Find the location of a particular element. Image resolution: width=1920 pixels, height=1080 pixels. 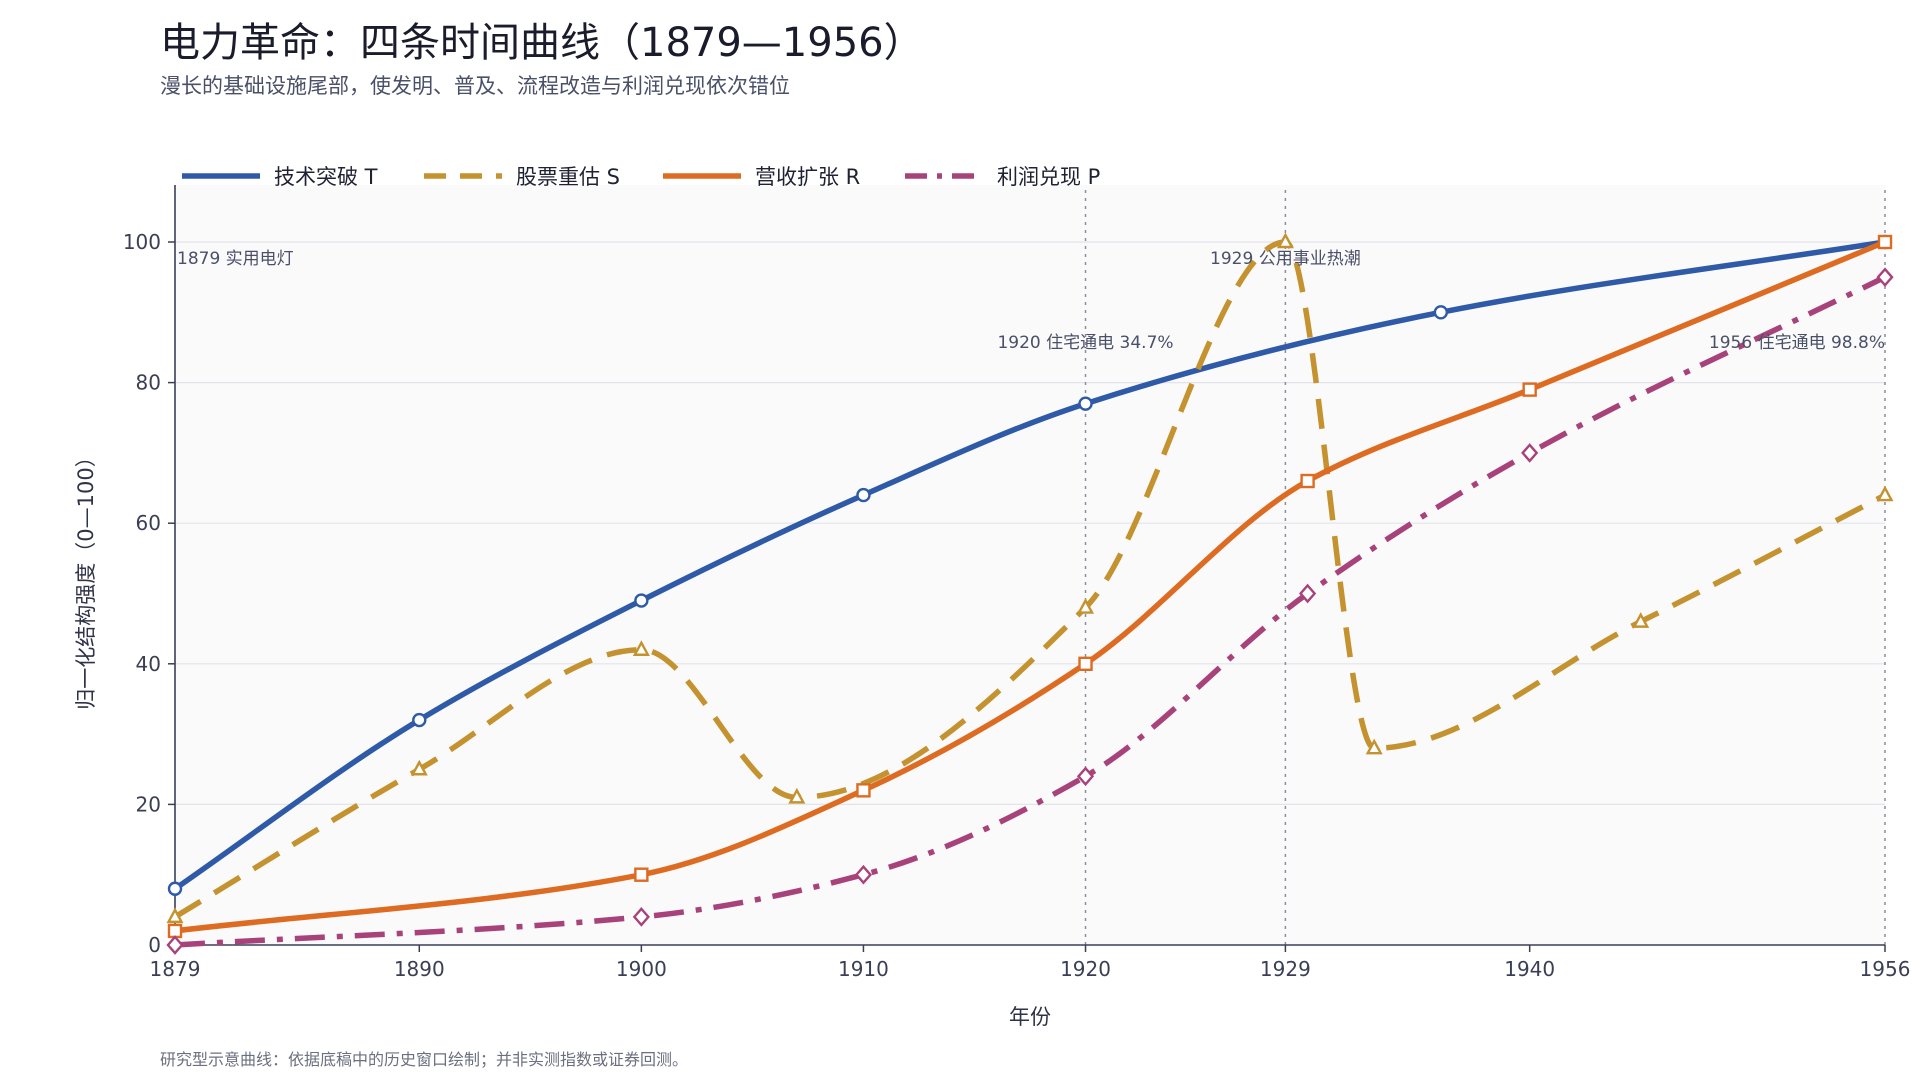

x-tick-label: 1956 is located at coordinates (1885, 969).